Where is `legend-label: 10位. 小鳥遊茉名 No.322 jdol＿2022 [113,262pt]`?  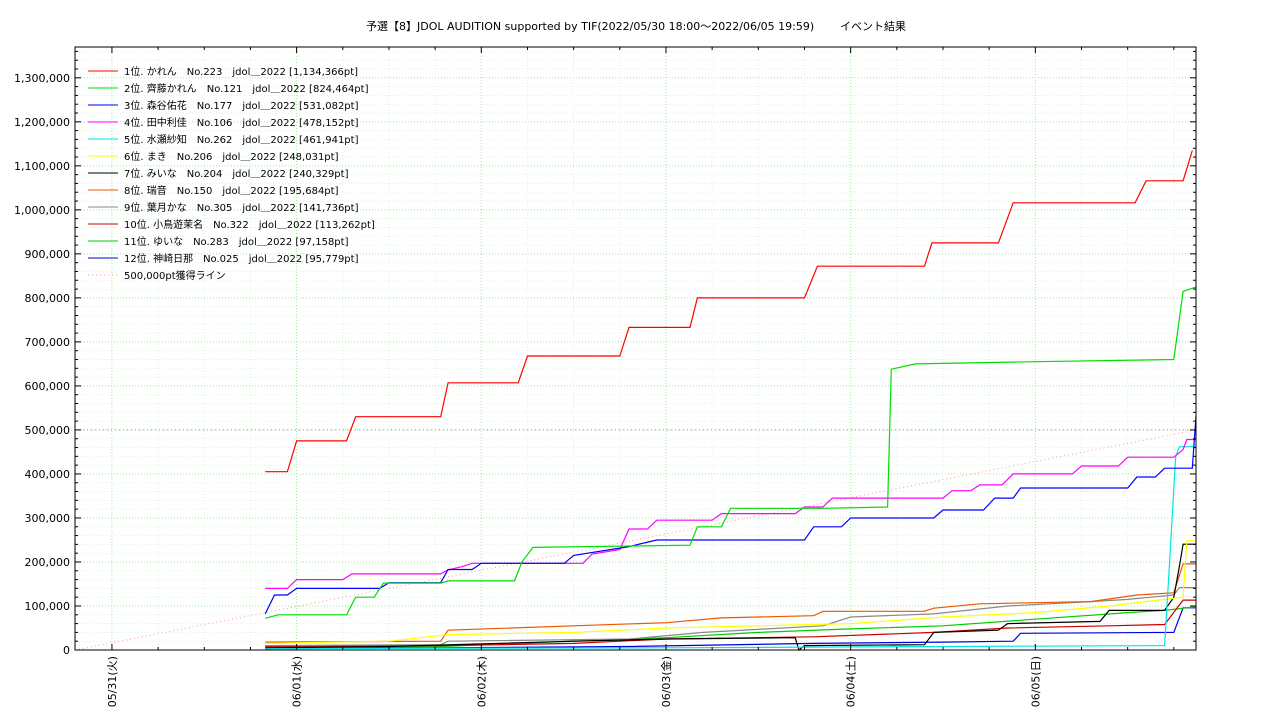 legend-label: 10位. 小鳥遊茉名 No.322 jdol＿2022 [113,262pt] is located at coordinates (249, 224).